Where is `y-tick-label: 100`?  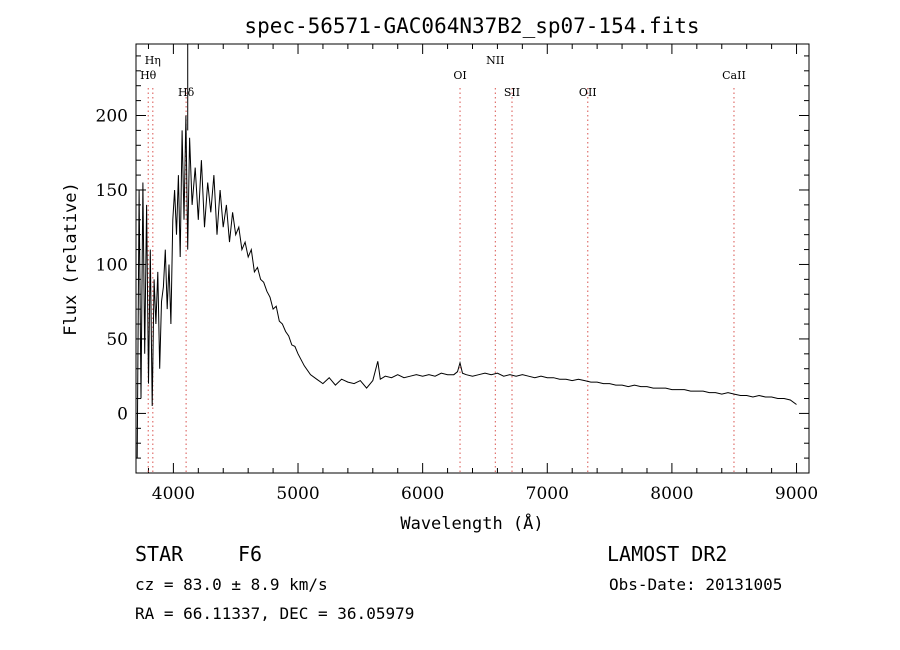
y-tick-label: 100 is located at coordinates (112, 265).